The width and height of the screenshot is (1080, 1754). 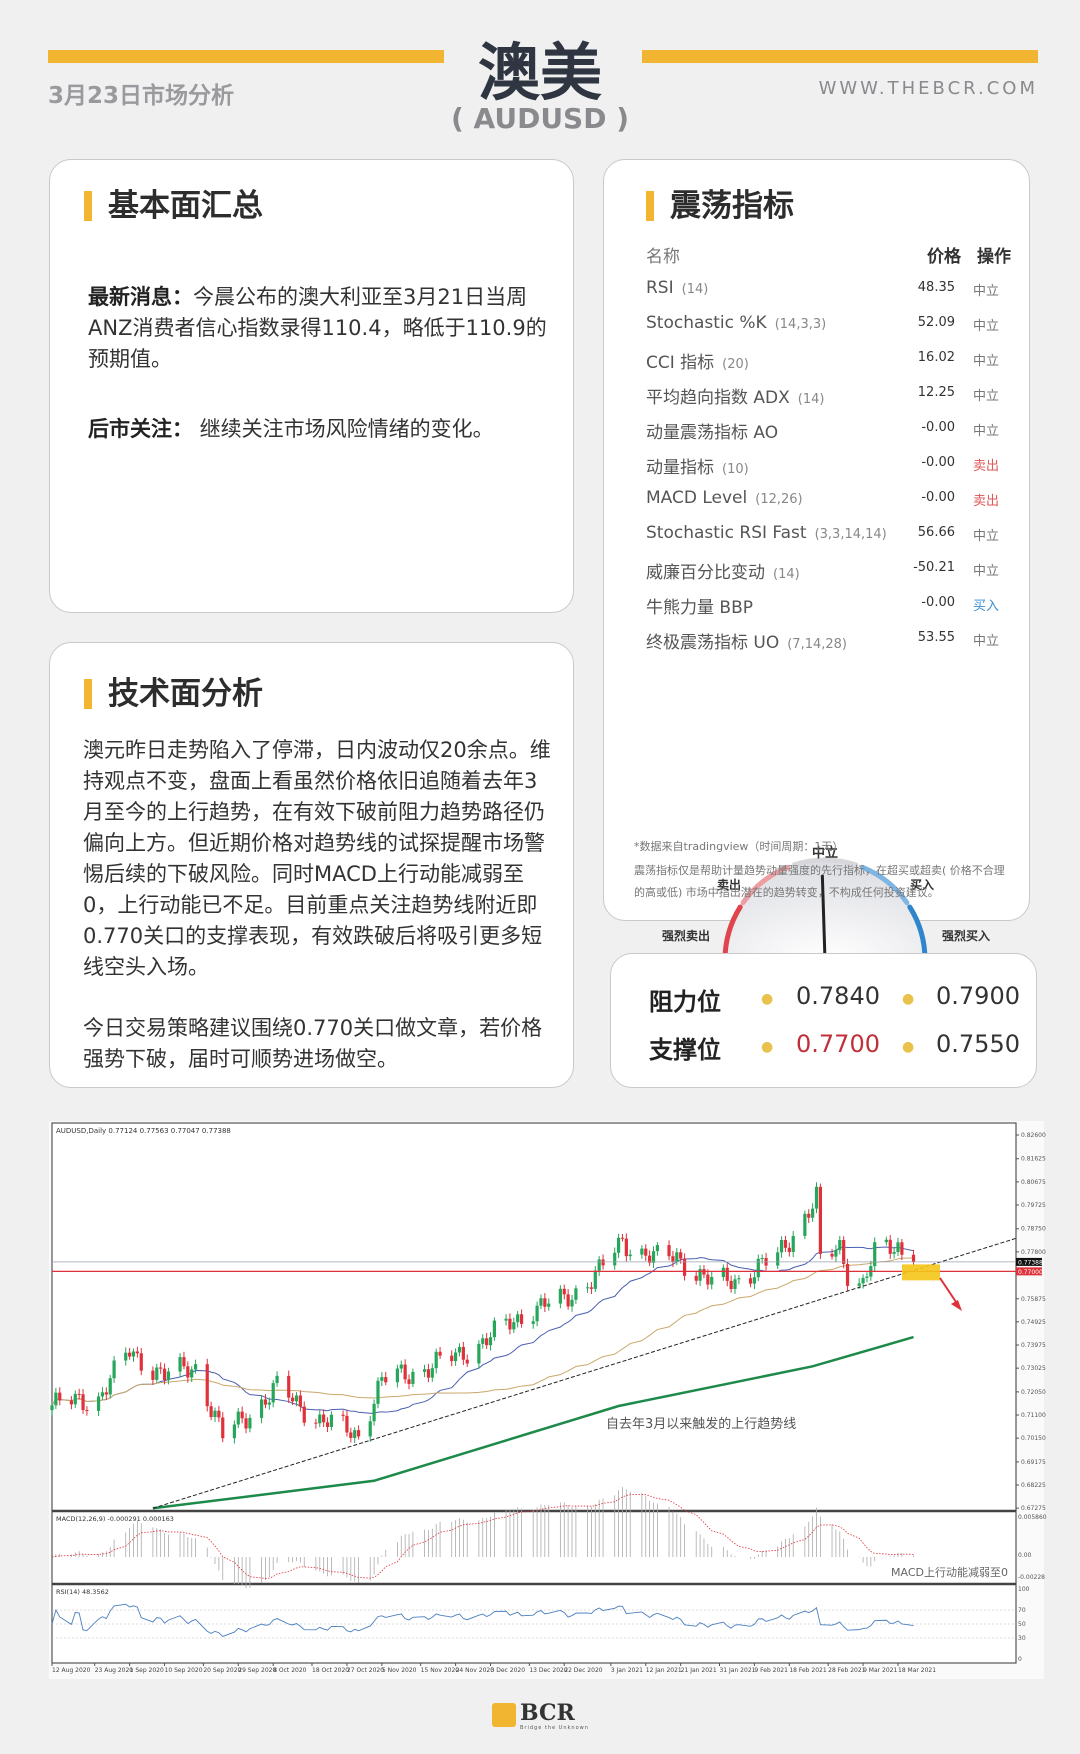 What do you see at coordinates (884, 885) in the screenshot?
I see `gauge-arc-buy` at bounding box center [884, 885].